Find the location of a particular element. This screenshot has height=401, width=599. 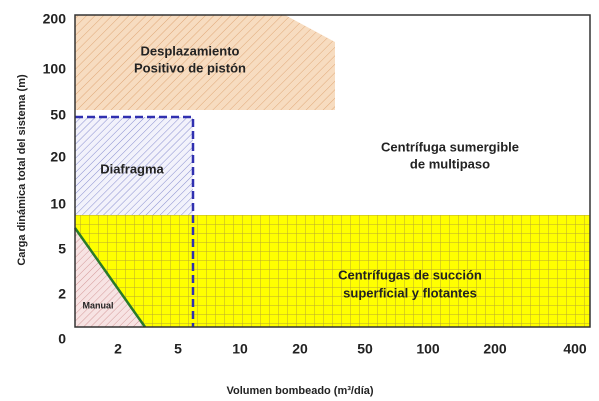

region-label: Desplazamiento is located at coordinates (190, 50).